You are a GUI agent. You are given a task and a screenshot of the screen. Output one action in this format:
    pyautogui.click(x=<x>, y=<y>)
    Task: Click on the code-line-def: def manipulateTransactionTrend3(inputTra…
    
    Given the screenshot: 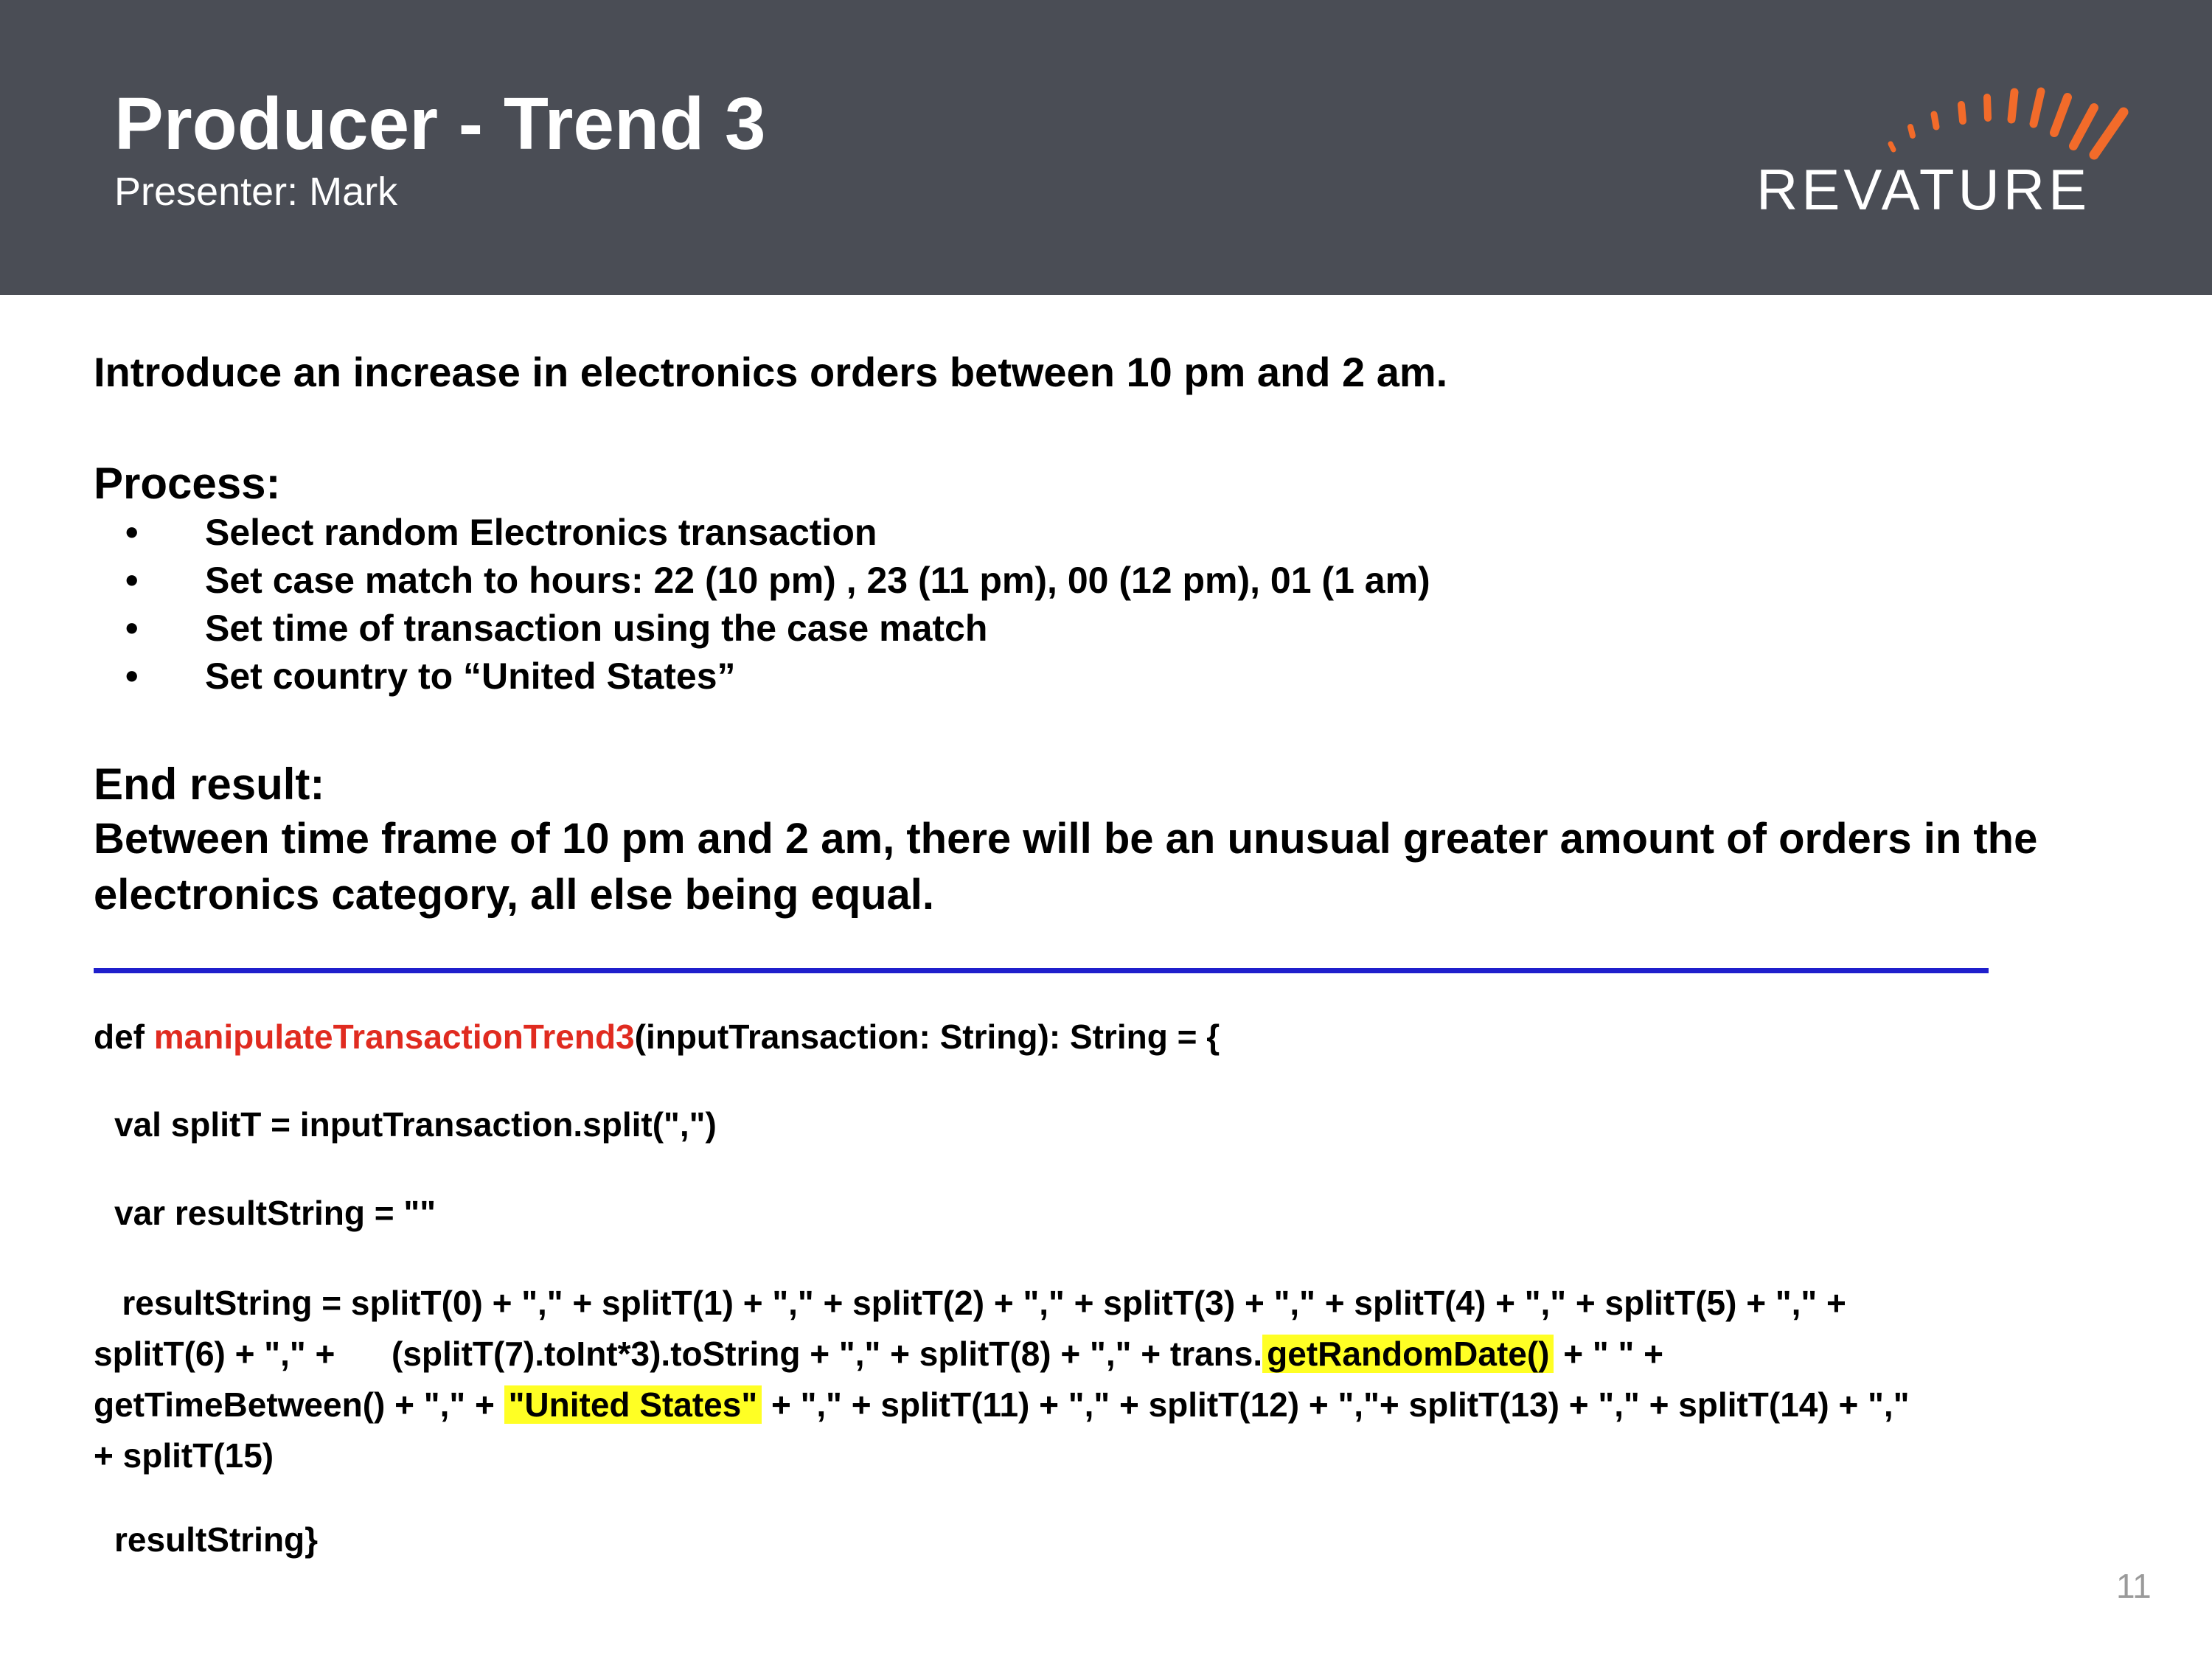 What is the action you would take?
    pyautogui.click(x=657, y=1037)
    